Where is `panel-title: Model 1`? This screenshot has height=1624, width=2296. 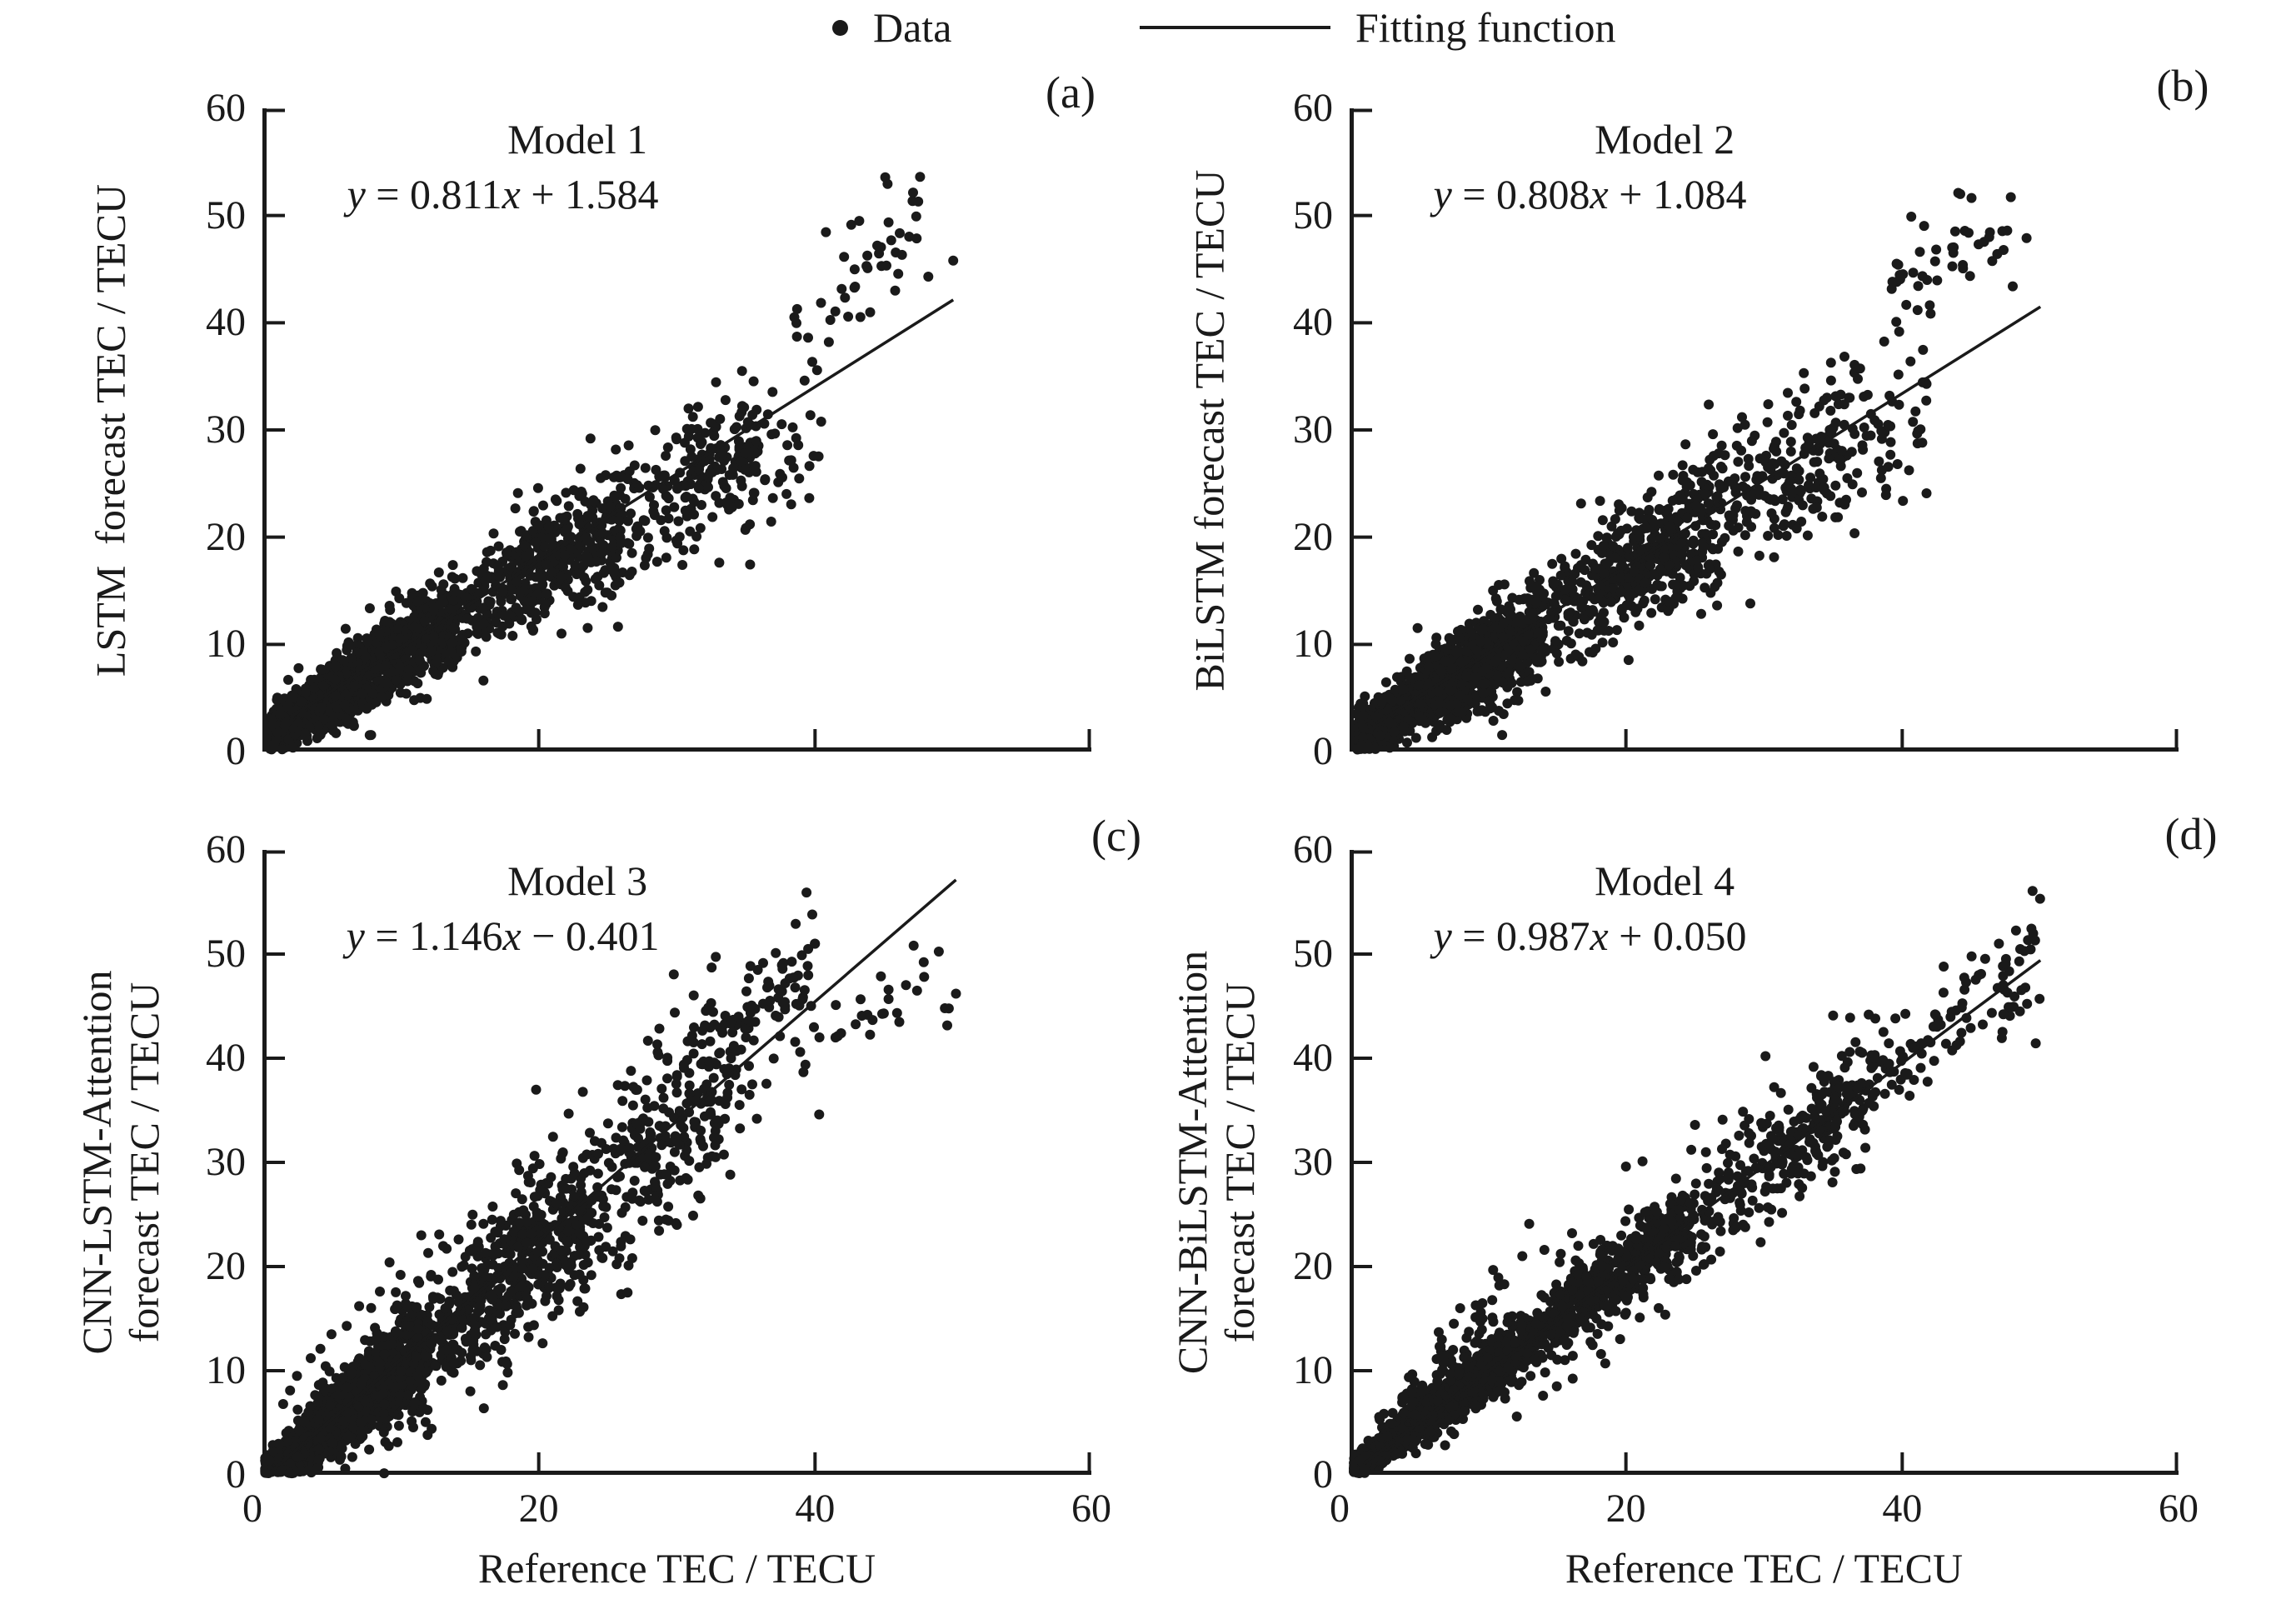 panel-title: Model 1 is located at coordinates (577, 139).